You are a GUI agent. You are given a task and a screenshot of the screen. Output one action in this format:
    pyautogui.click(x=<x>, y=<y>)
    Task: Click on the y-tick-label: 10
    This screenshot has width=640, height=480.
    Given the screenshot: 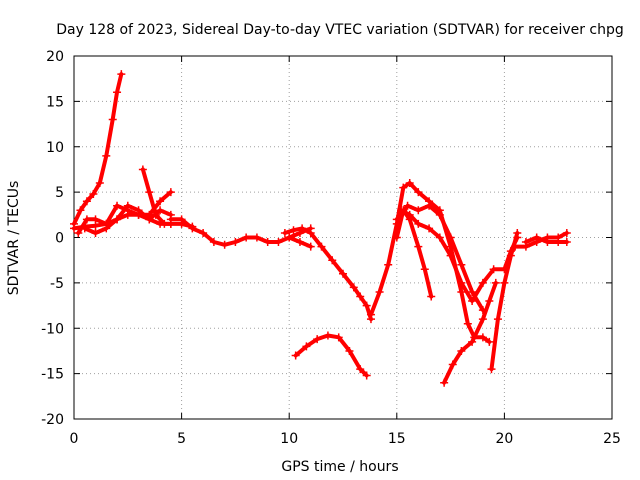 What is the action you would take?
    pyautogui.click(x=55, y=148)
    